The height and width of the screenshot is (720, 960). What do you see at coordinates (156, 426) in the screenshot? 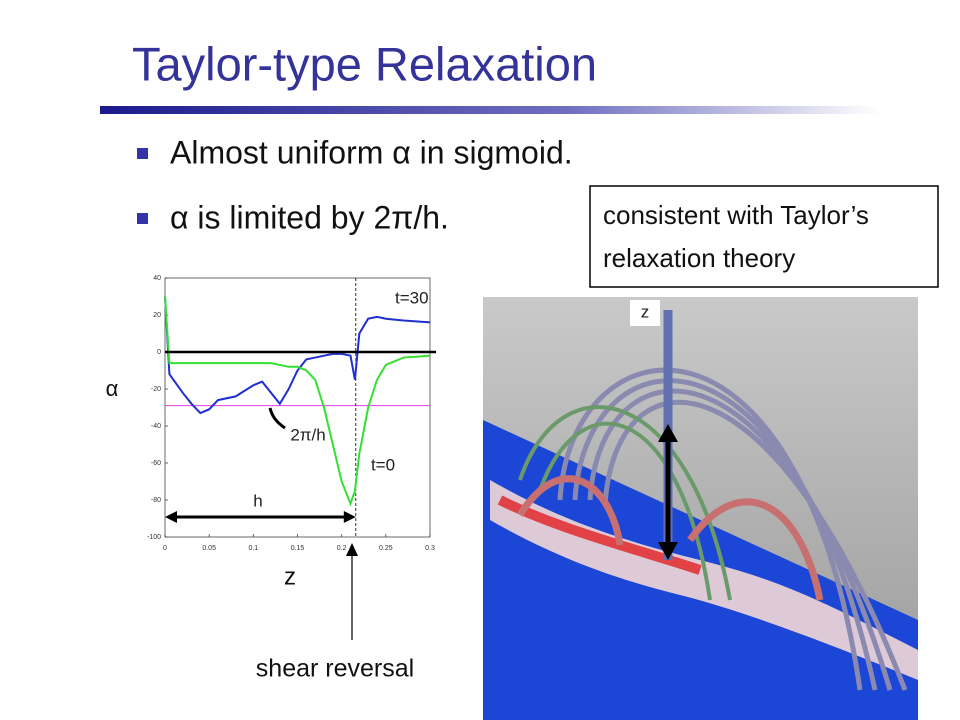
I see `y-tick-label: -40` at bounding box center [156, 426].